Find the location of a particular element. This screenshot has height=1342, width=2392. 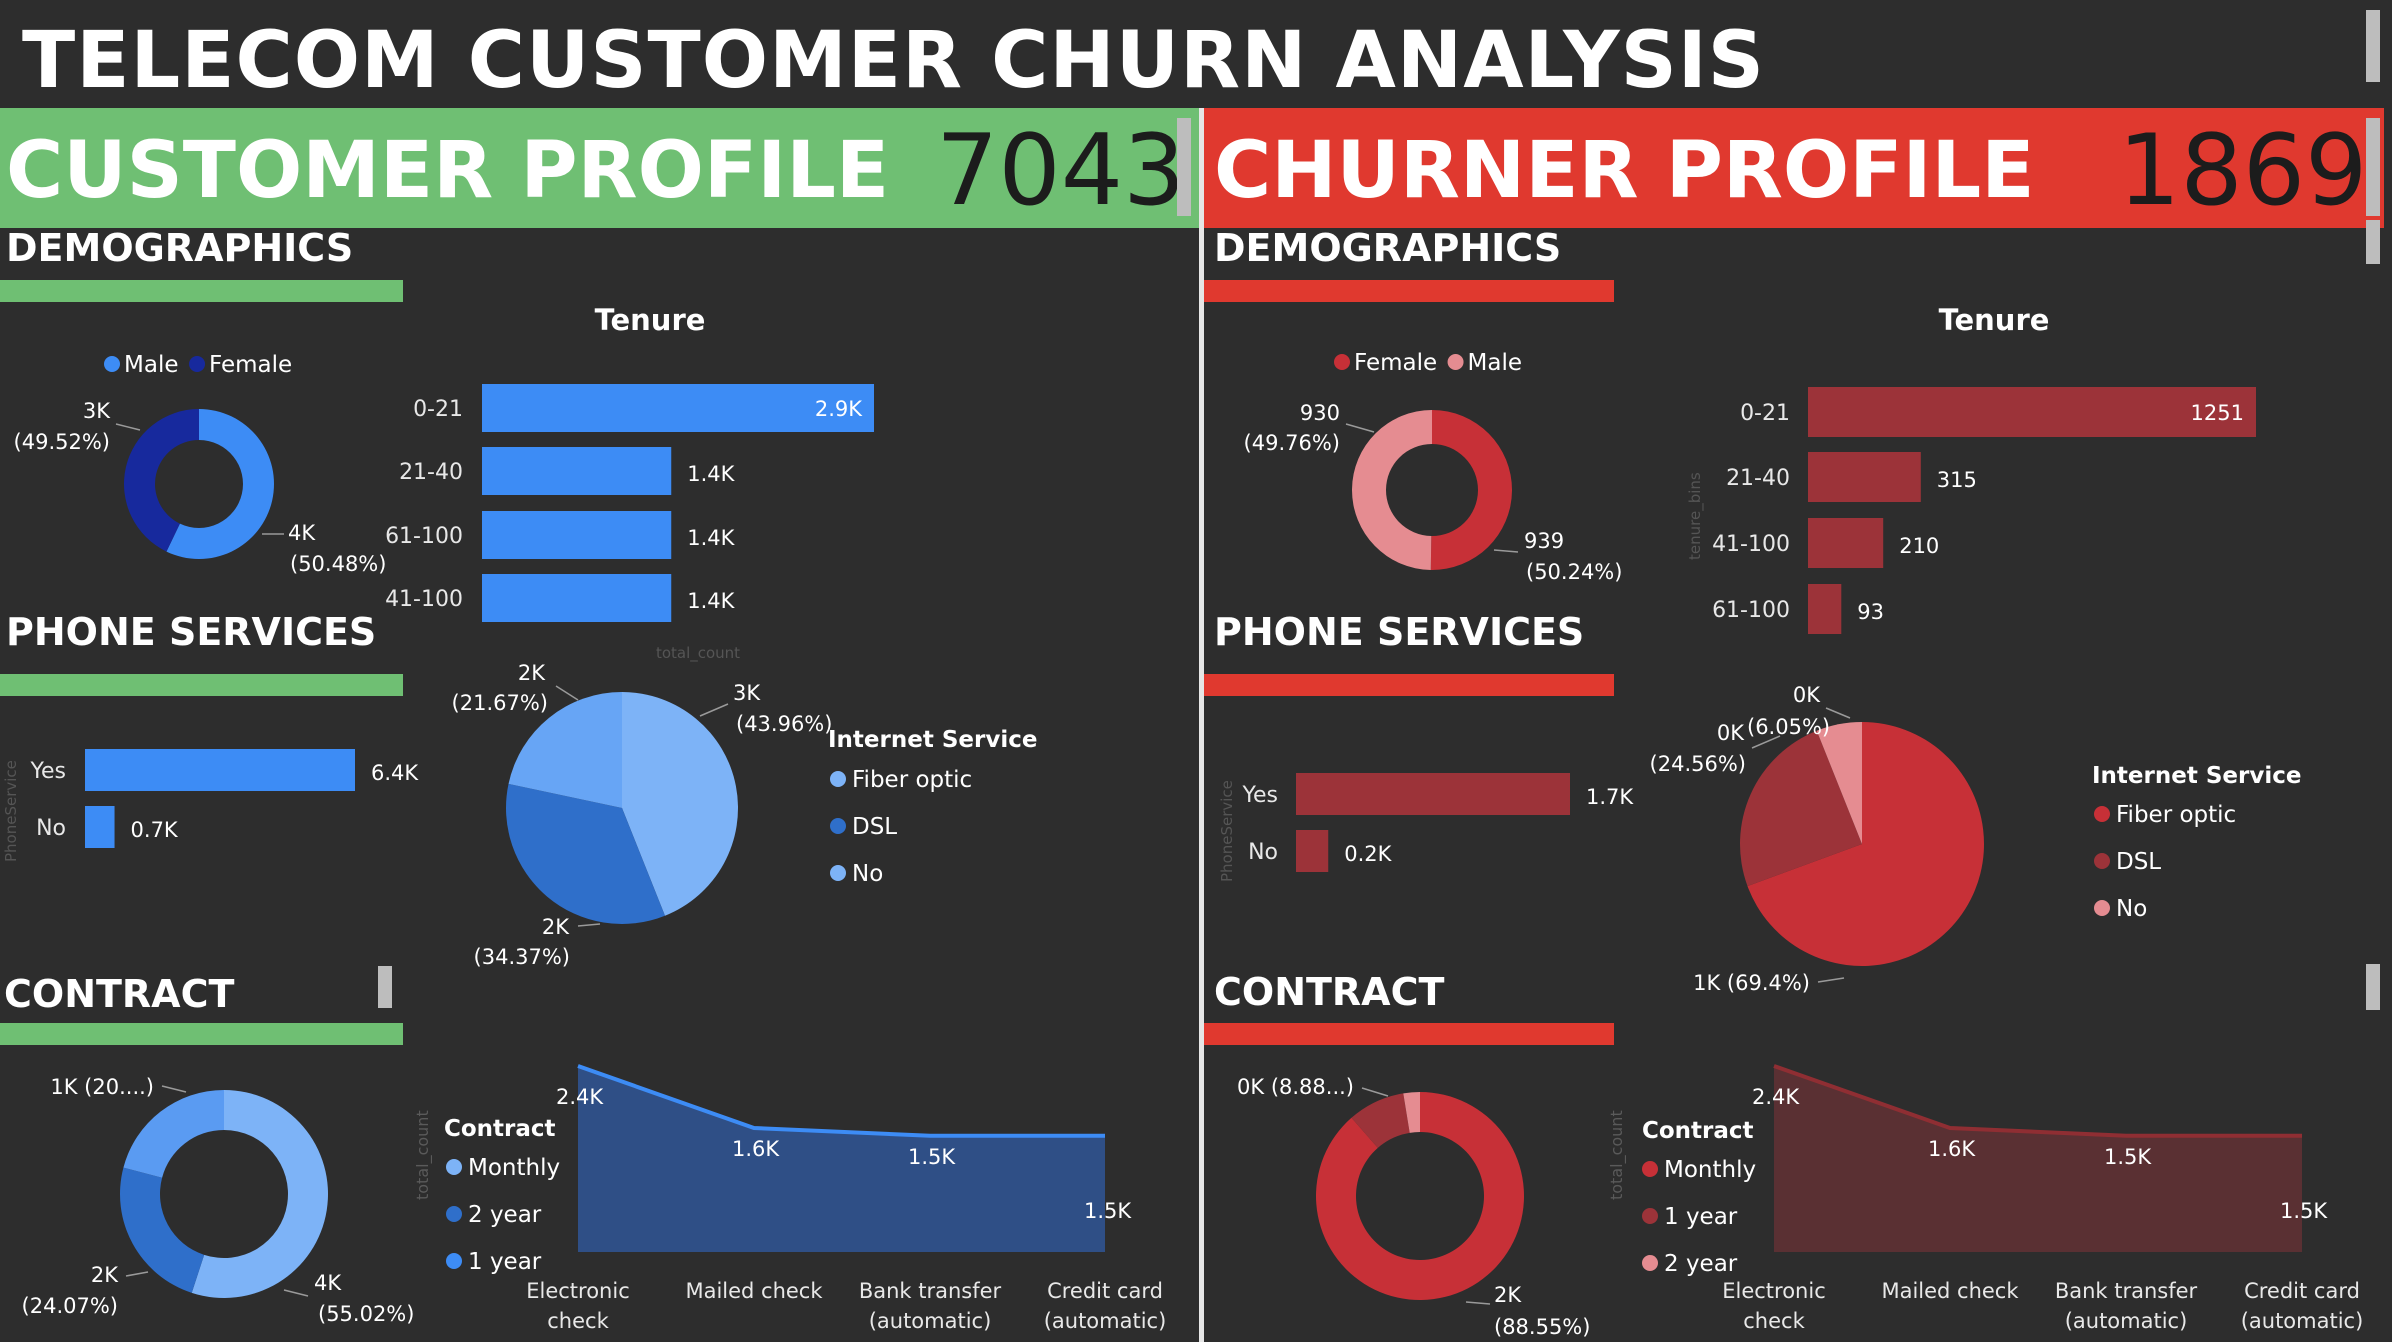

customer-demographics-heading: DEMOGRAPHICS is located at coordinates (180, 248).